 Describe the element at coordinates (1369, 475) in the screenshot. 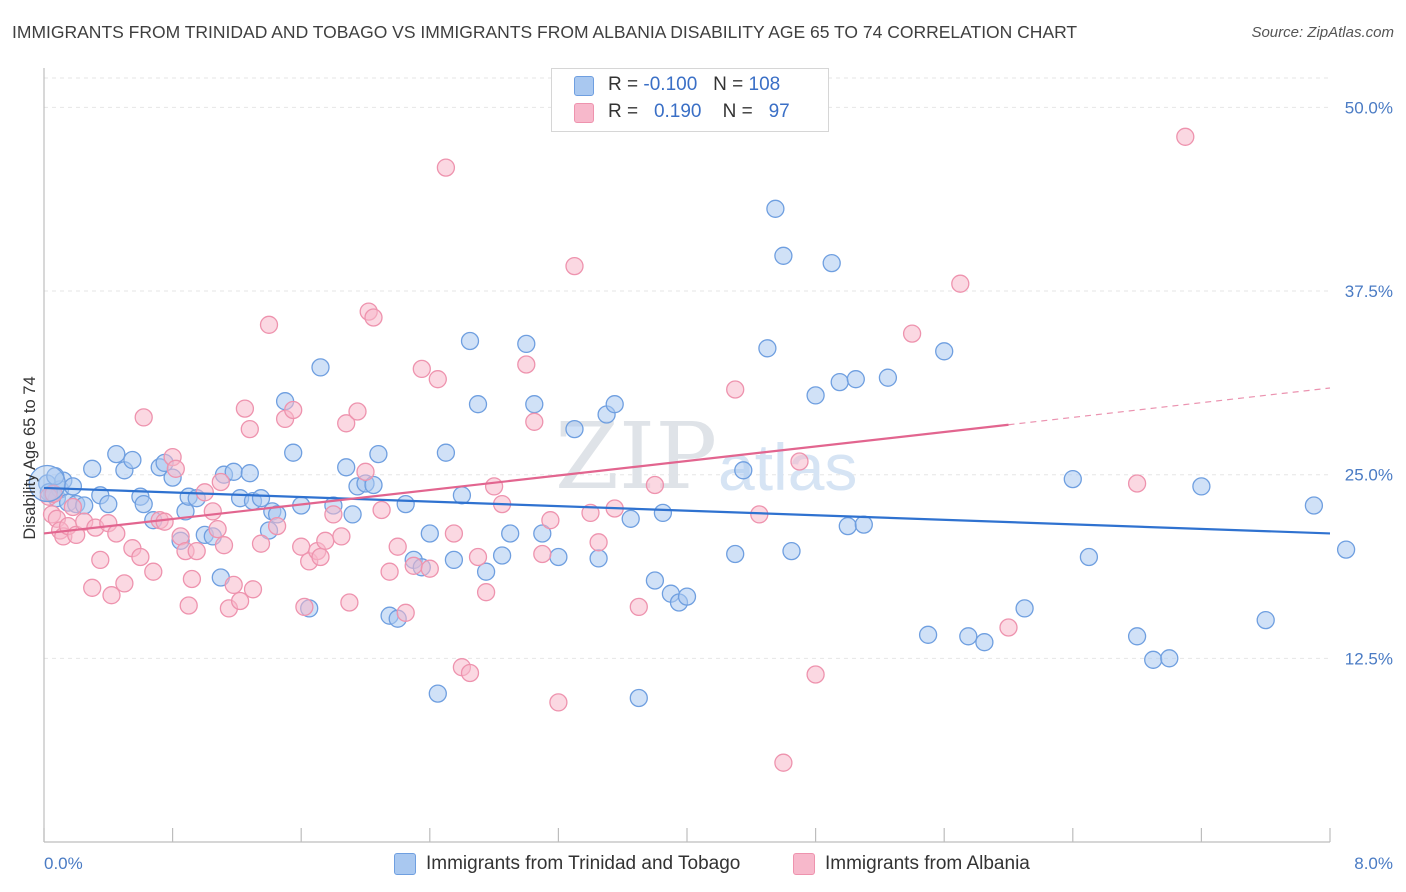

I see `y-tick-label-1: 25.0%` at that location.